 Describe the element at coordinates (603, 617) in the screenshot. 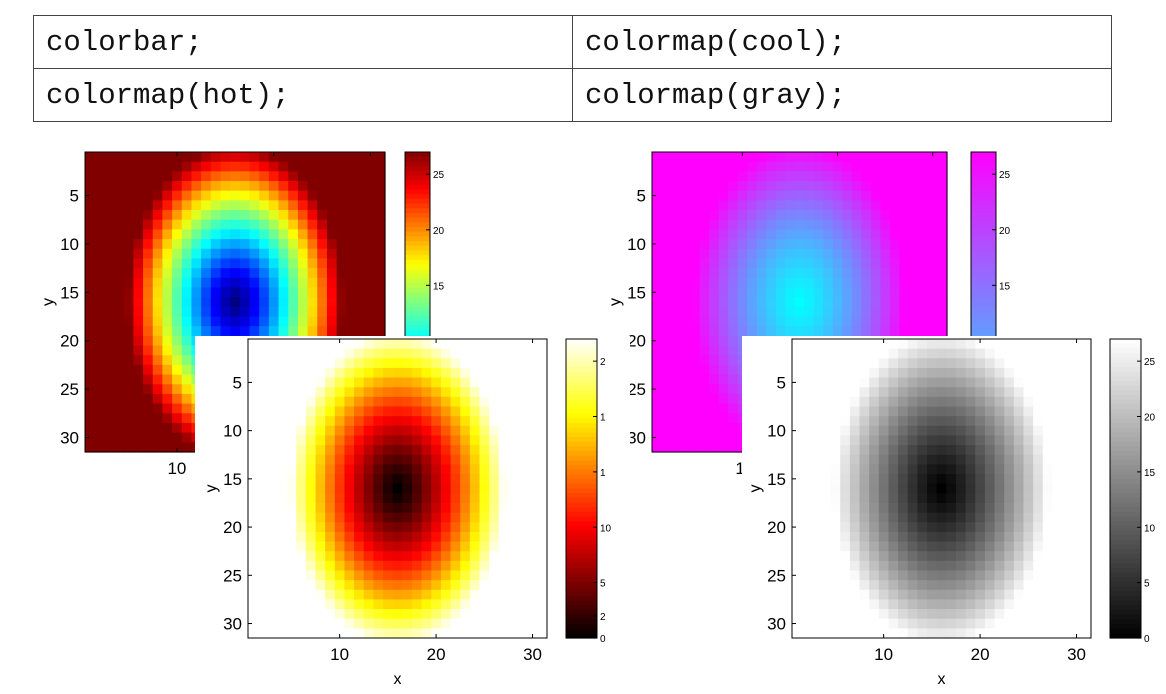

I see `colorbar-tick-label: 2` at that location.